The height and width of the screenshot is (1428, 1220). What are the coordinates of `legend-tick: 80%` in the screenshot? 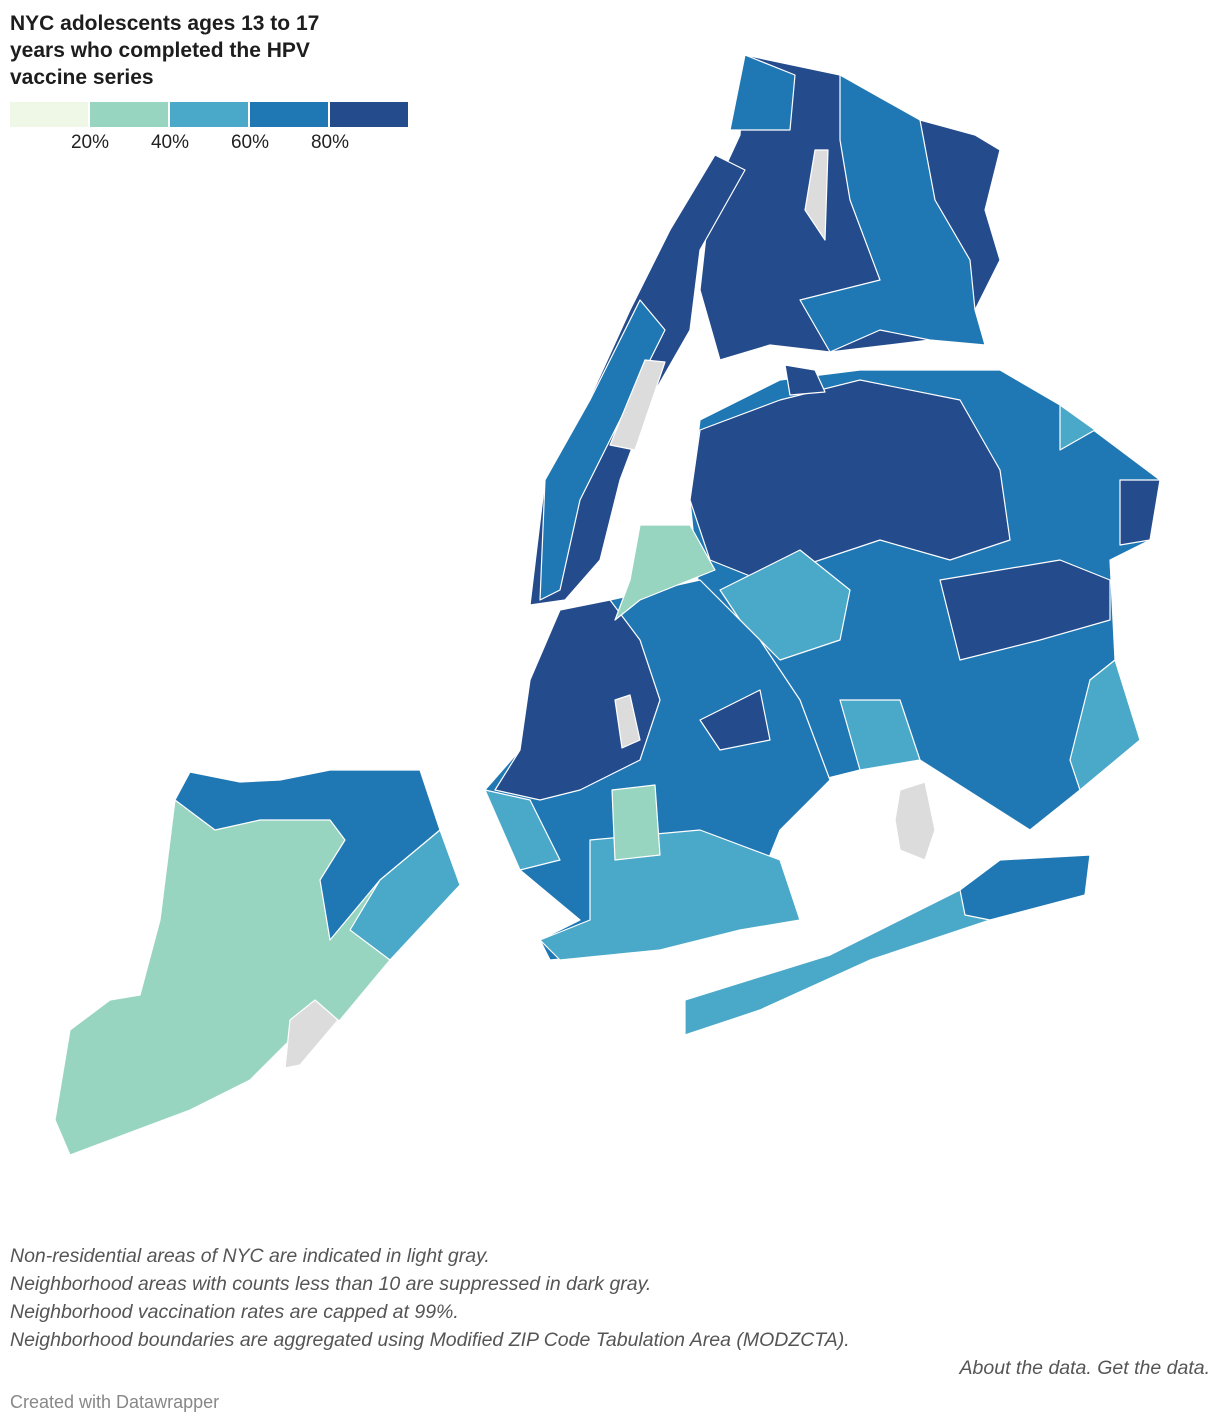 It's located at (330, 142).